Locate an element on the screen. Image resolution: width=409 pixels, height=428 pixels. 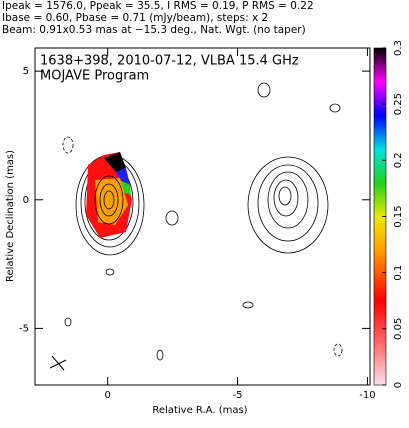
beam is located at coordinates (58, 363).